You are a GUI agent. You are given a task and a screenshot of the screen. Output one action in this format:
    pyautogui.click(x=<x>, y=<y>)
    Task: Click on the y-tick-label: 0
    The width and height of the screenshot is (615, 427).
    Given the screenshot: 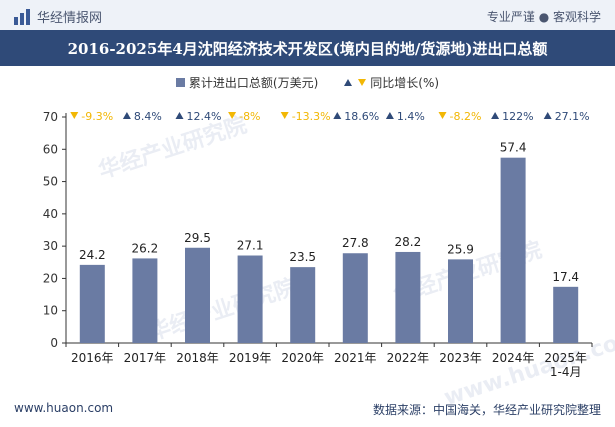 What is the action you would take?
    pyautogui.click(x=54, y=343)
    